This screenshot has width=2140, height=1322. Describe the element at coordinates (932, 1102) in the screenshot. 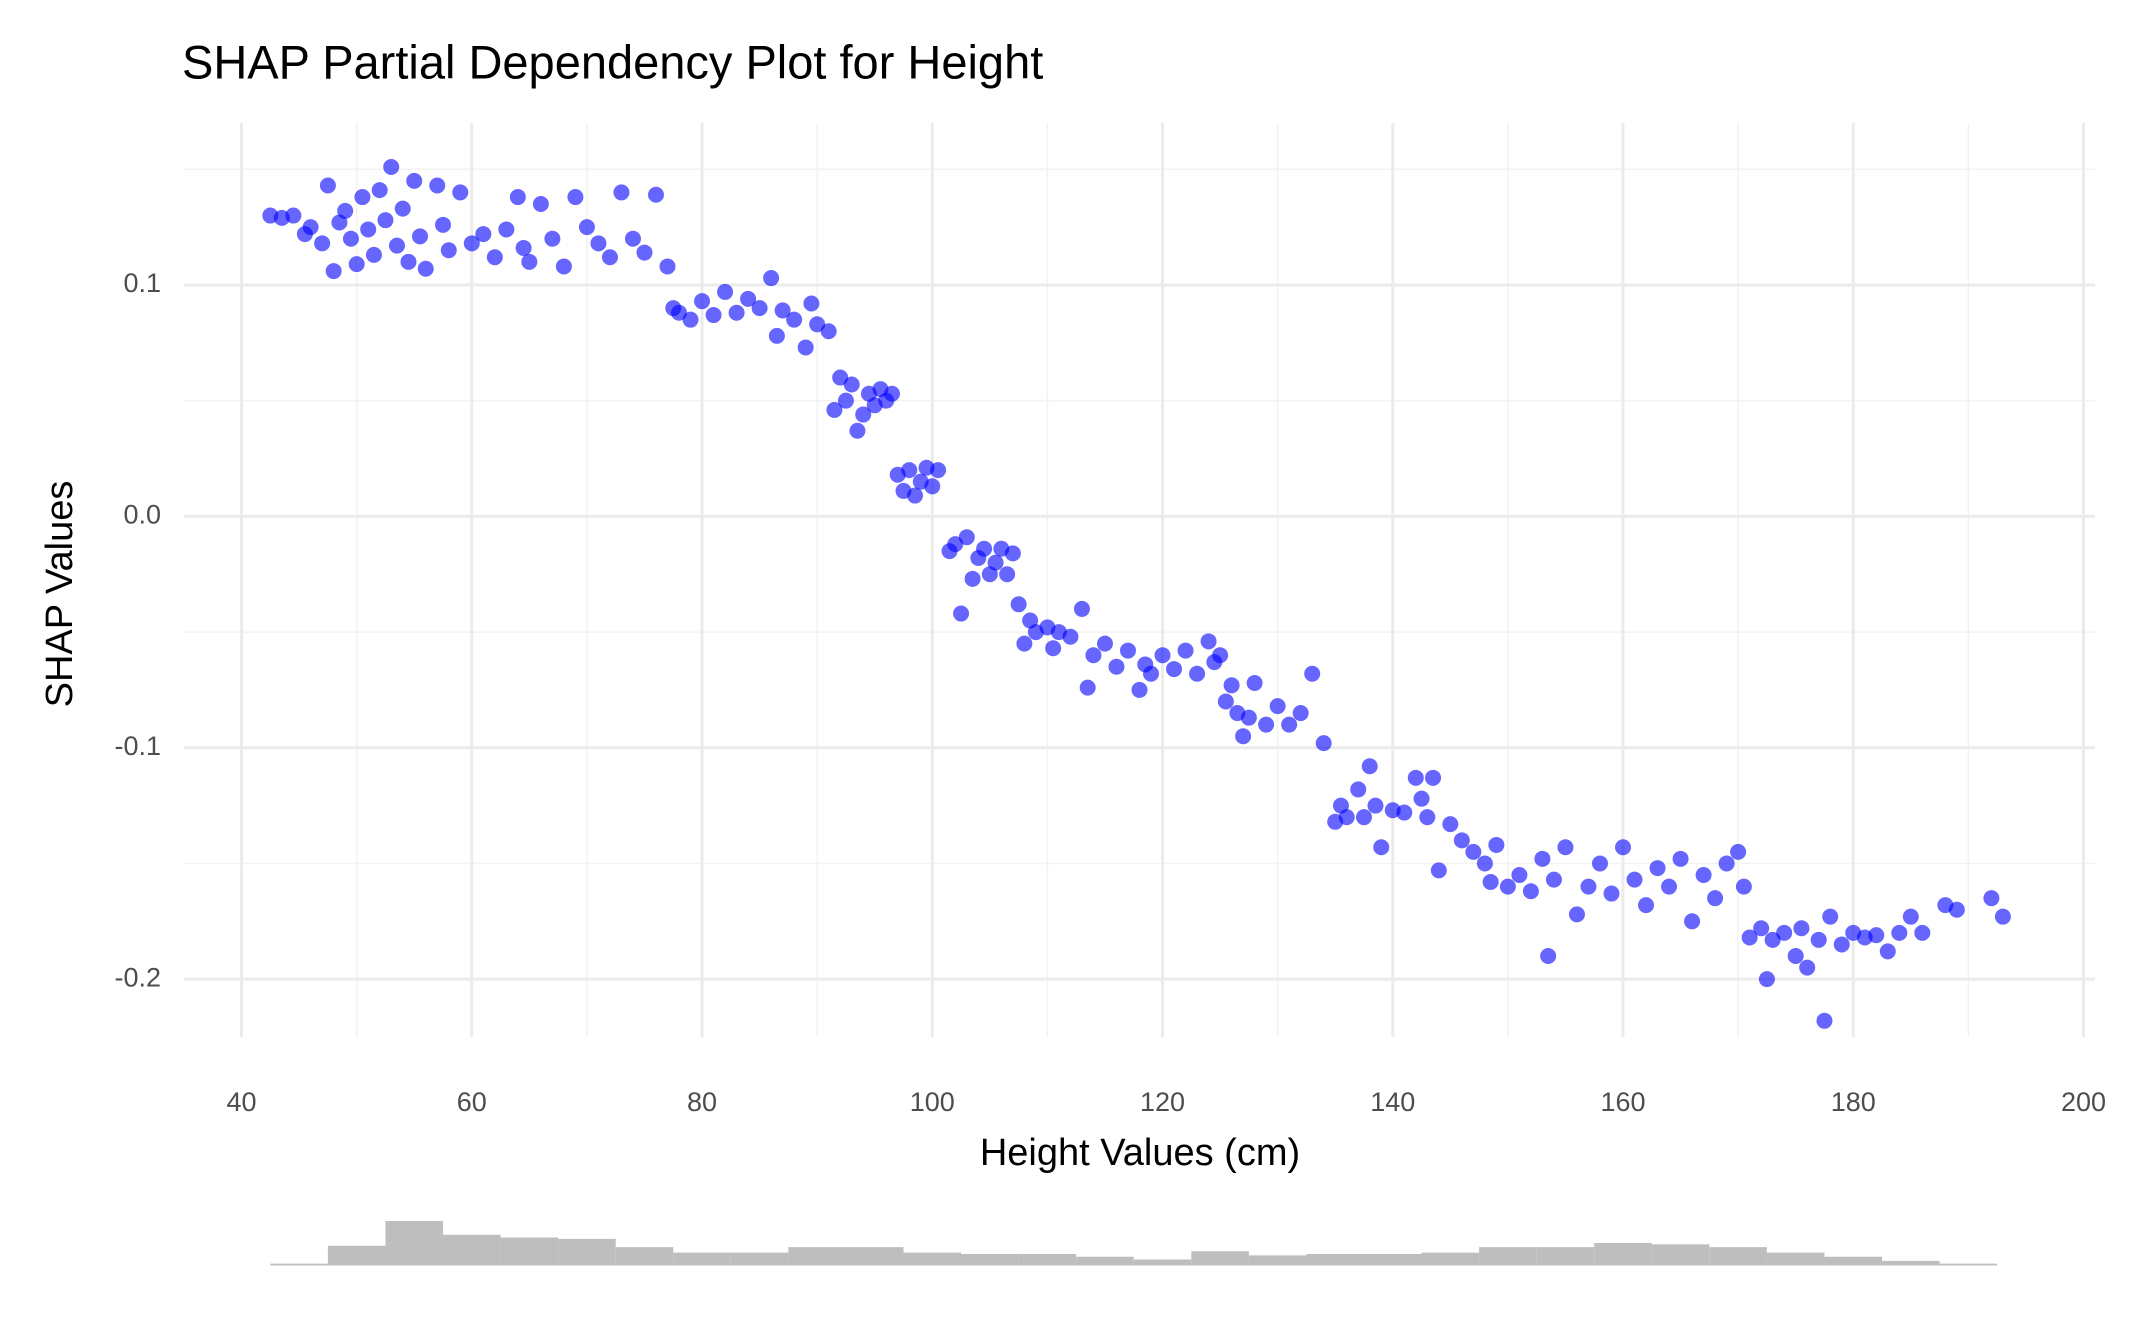

I see `x-tick-label: 100` at that location.